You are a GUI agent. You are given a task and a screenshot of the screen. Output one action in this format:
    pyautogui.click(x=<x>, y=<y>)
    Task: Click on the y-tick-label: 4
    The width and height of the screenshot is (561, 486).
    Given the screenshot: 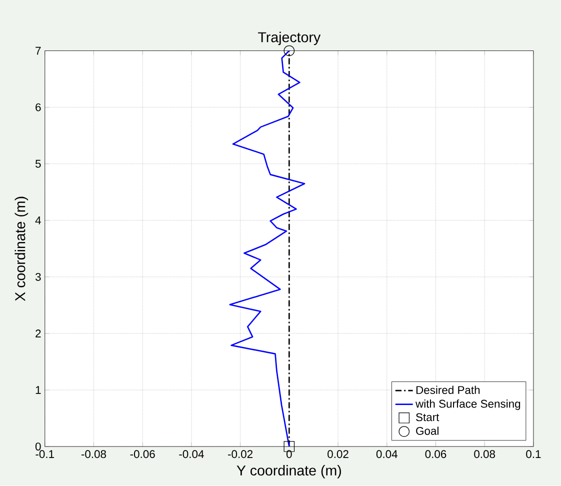 What is the action you would take?
    pyautogui.click(x=38, y=220)
    